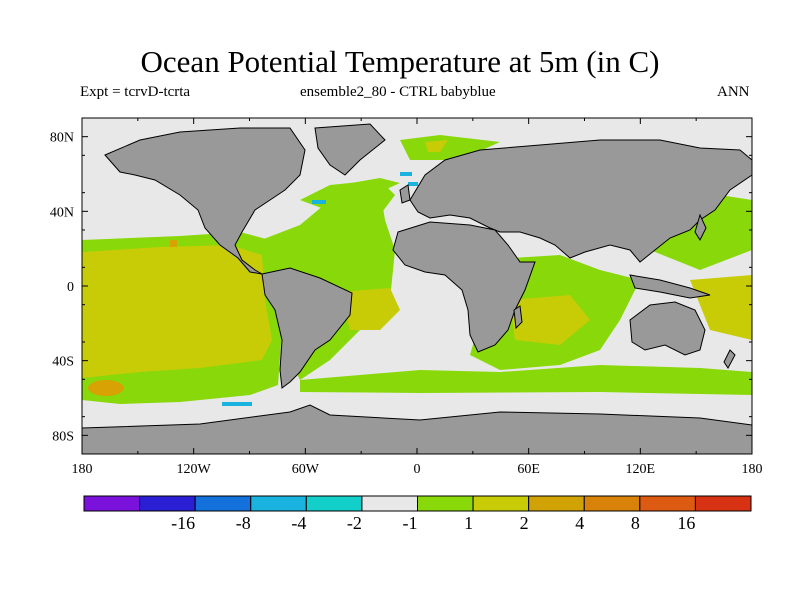 This screenshot has height=600, width=800. Describe the element at coordinates (62, 138) in the screenshot. I see `y-tick-label: 80N` at that location.